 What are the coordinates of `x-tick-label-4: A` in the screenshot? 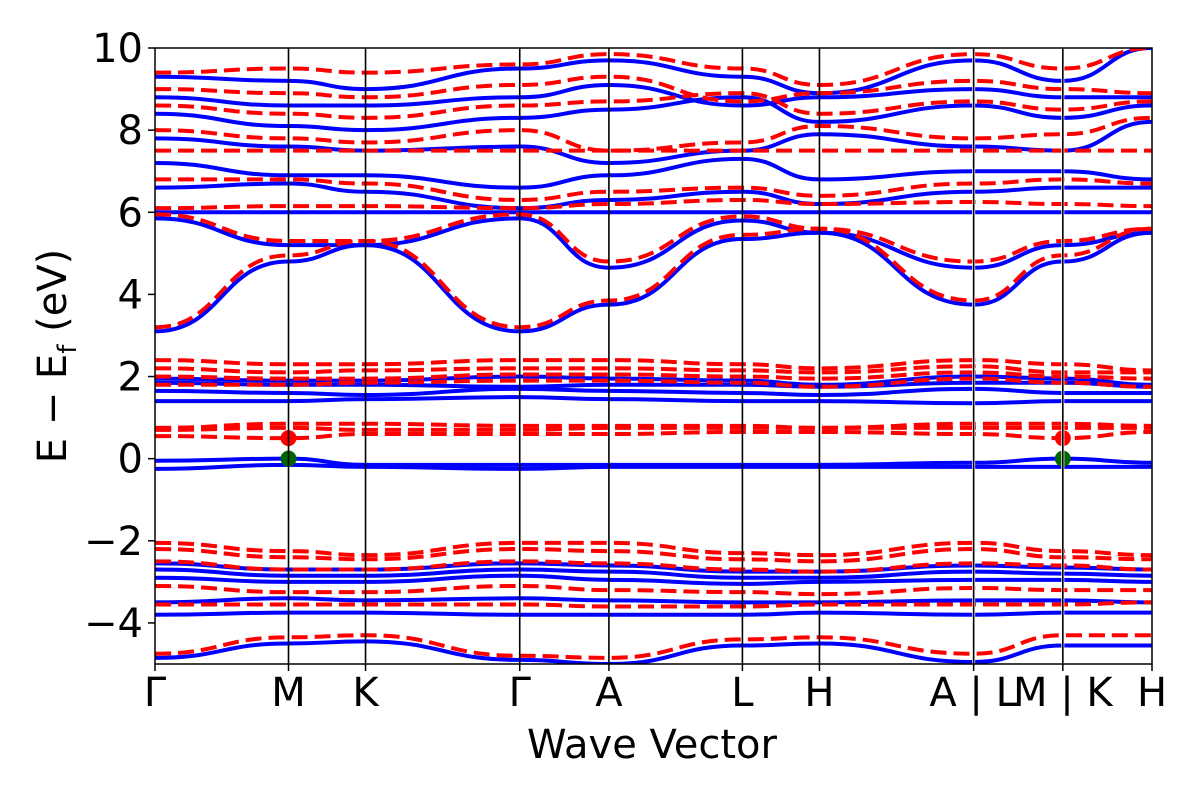 It's located at (609, 693).